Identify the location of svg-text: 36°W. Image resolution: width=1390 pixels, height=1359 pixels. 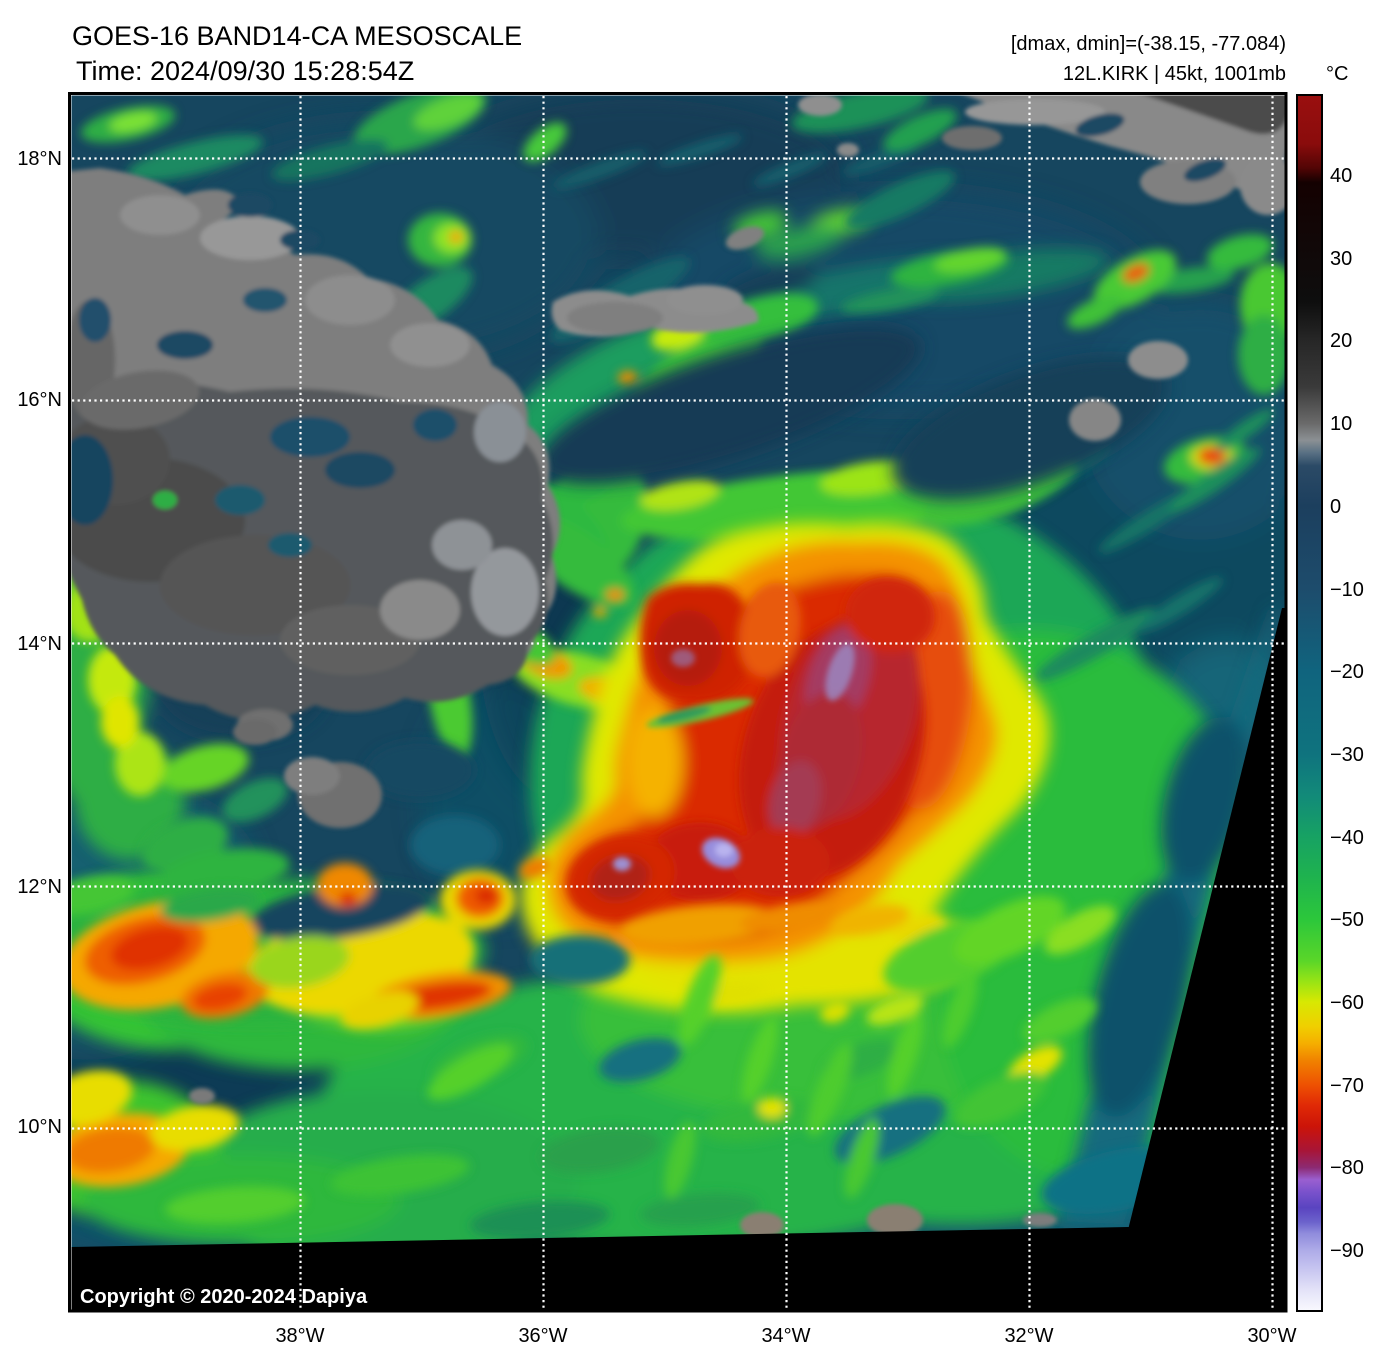
(542, 1336).